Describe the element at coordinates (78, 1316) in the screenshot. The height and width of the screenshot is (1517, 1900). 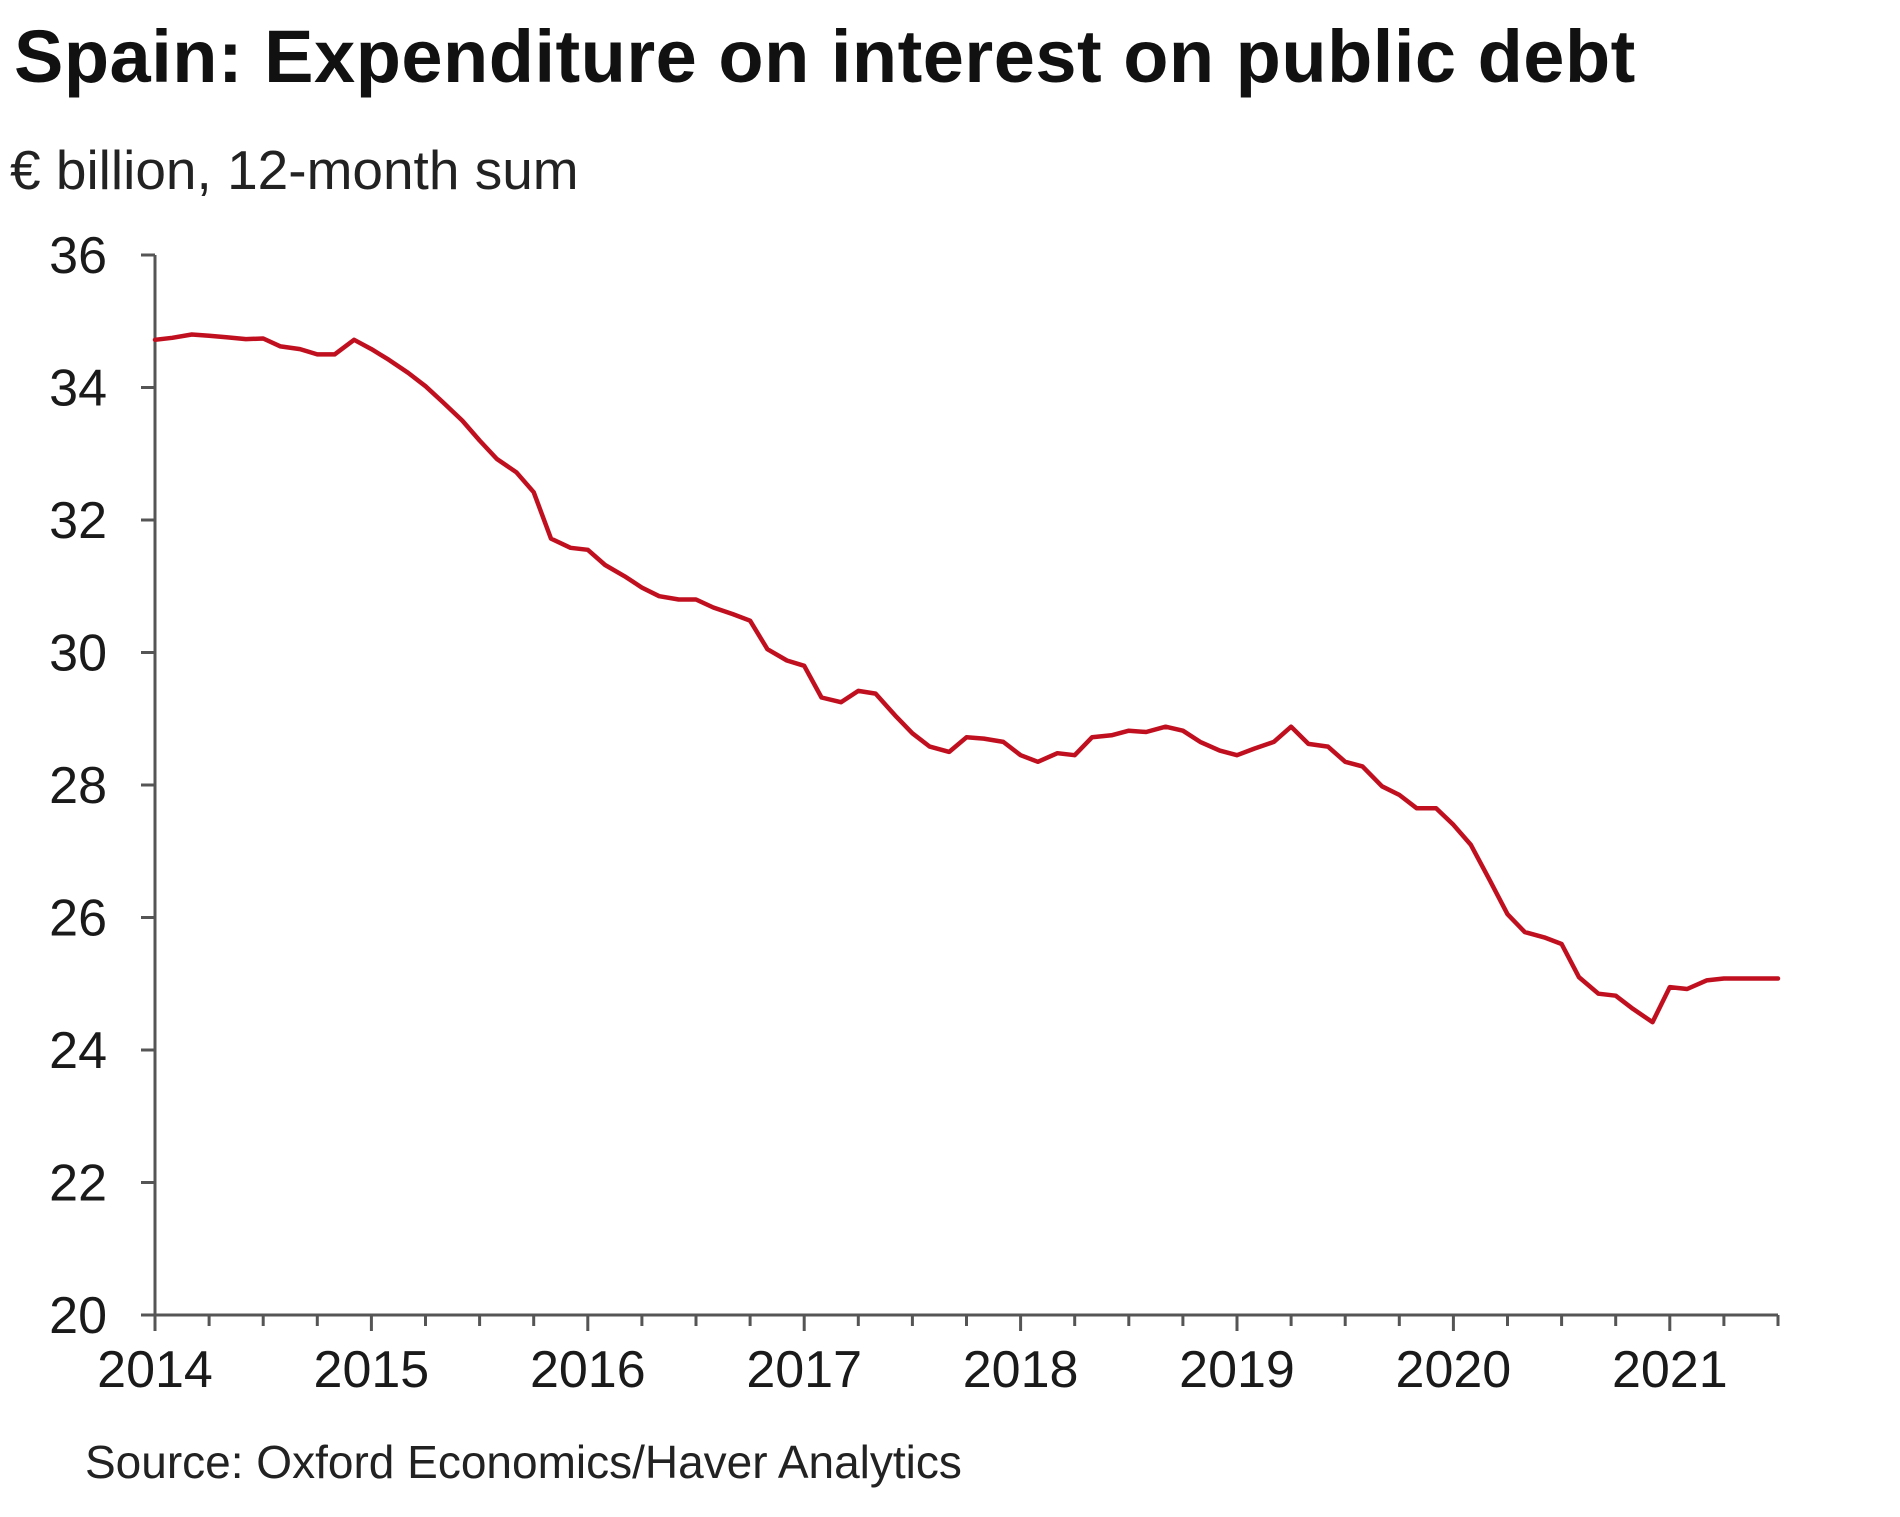
I see `y-tick-label: 20` at that location.